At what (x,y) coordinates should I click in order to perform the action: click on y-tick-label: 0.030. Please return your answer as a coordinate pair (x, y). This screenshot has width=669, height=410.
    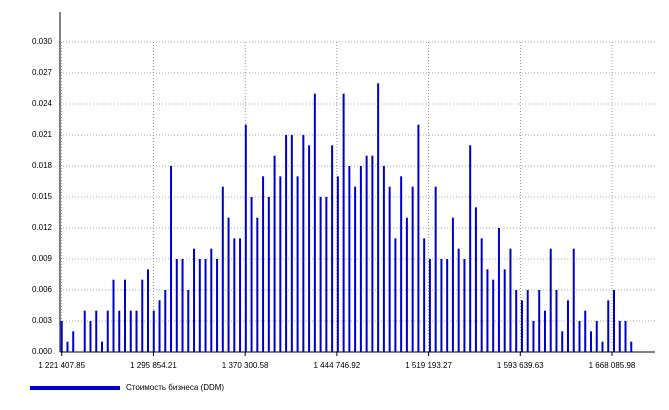
    Looking at the image, I should click on (42, 41).